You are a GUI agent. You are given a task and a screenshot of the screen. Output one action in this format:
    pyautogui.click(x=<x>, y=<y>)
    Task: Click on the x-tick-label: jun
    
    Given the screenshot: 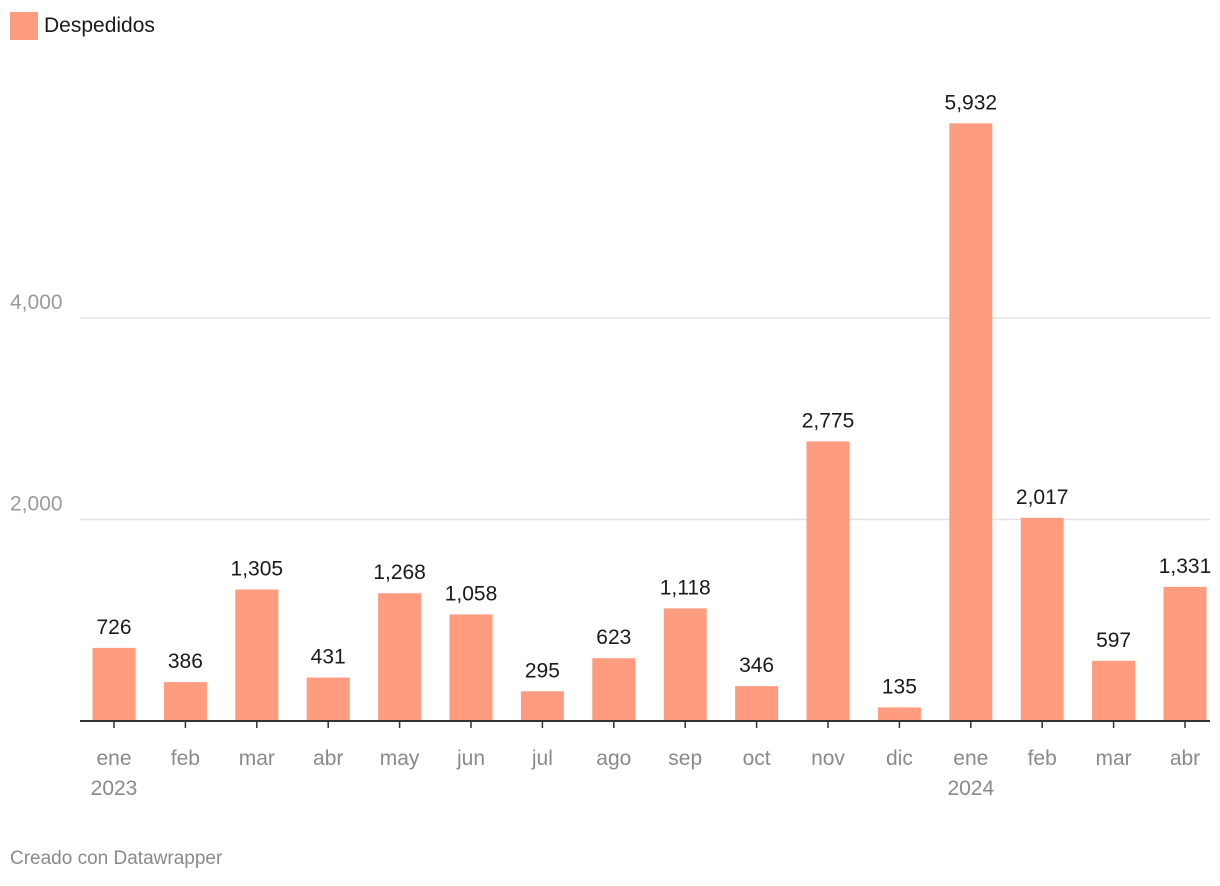 What is the action you would take?
    pyautogui.click(x=470, y=758)
    